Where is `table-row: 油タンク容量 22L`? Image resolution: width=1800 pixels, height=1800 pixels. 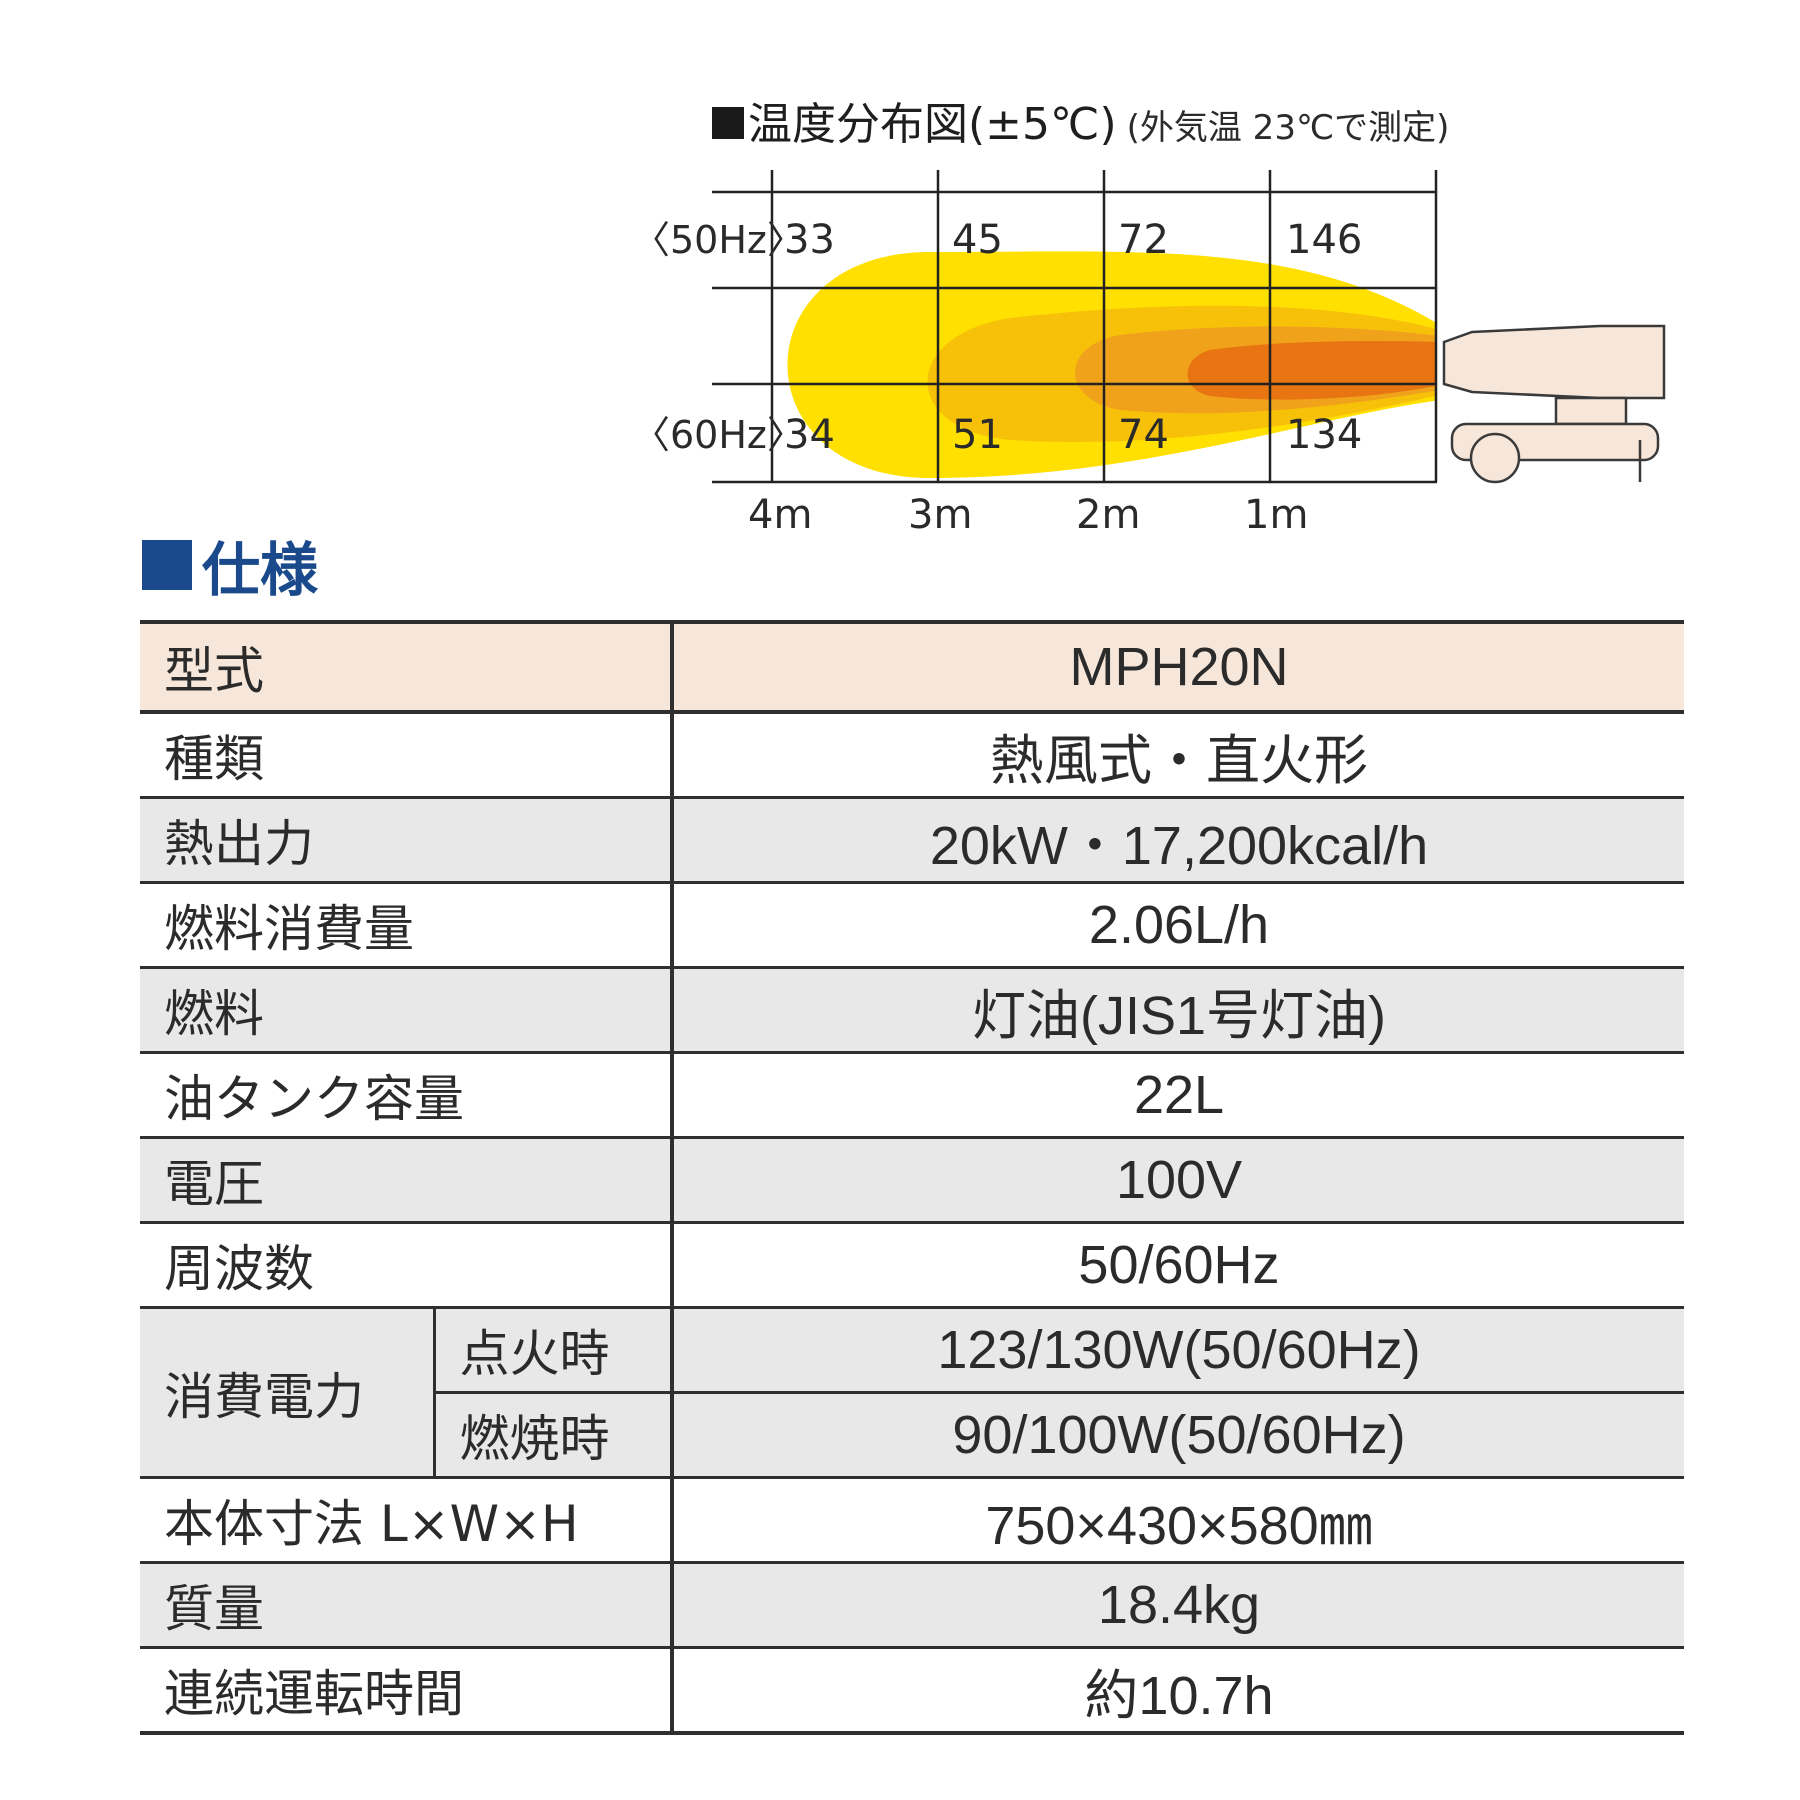 table-row: 油タンク容量 22L is located at coordinates (912, 1095).